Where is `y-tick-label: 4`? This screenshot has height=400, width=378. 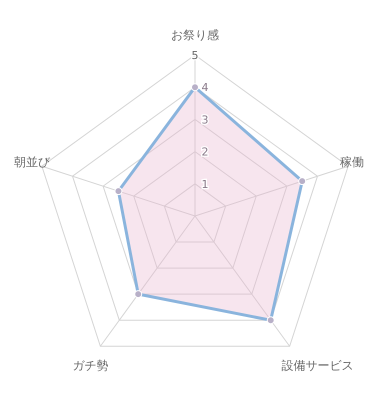 y-tick-label: 4 is located at coordinates (205, 87).